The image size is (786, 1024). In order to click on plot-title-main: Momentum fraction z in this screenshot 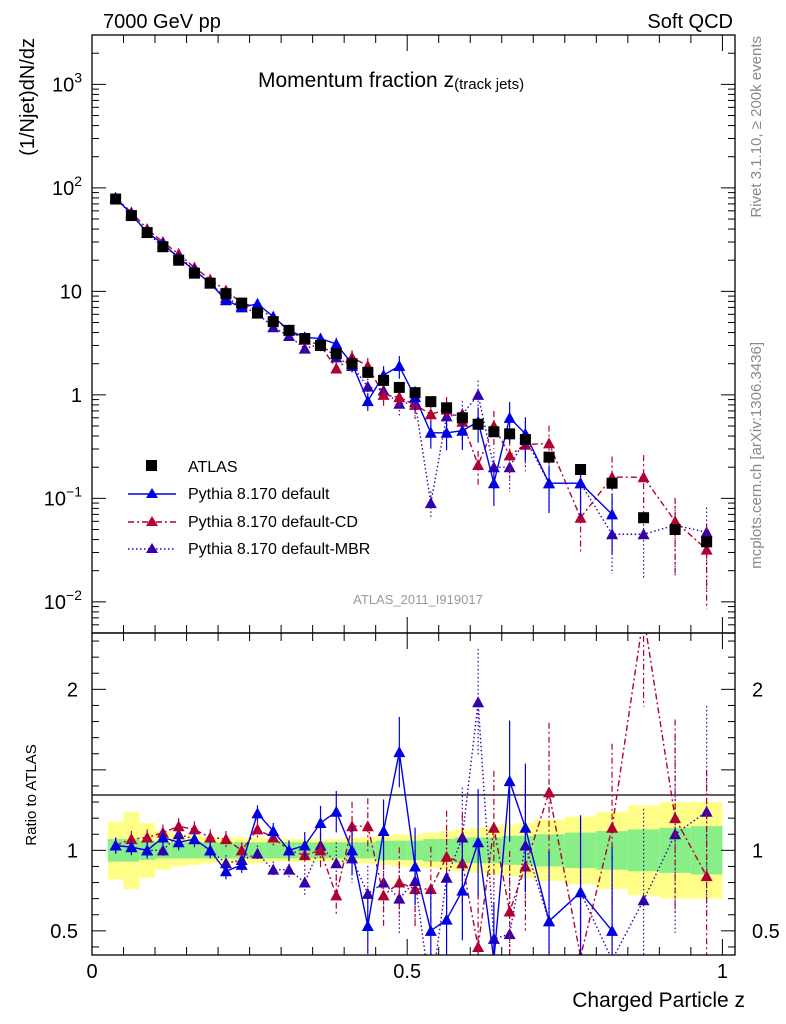, I will do `click(356, 80)`.